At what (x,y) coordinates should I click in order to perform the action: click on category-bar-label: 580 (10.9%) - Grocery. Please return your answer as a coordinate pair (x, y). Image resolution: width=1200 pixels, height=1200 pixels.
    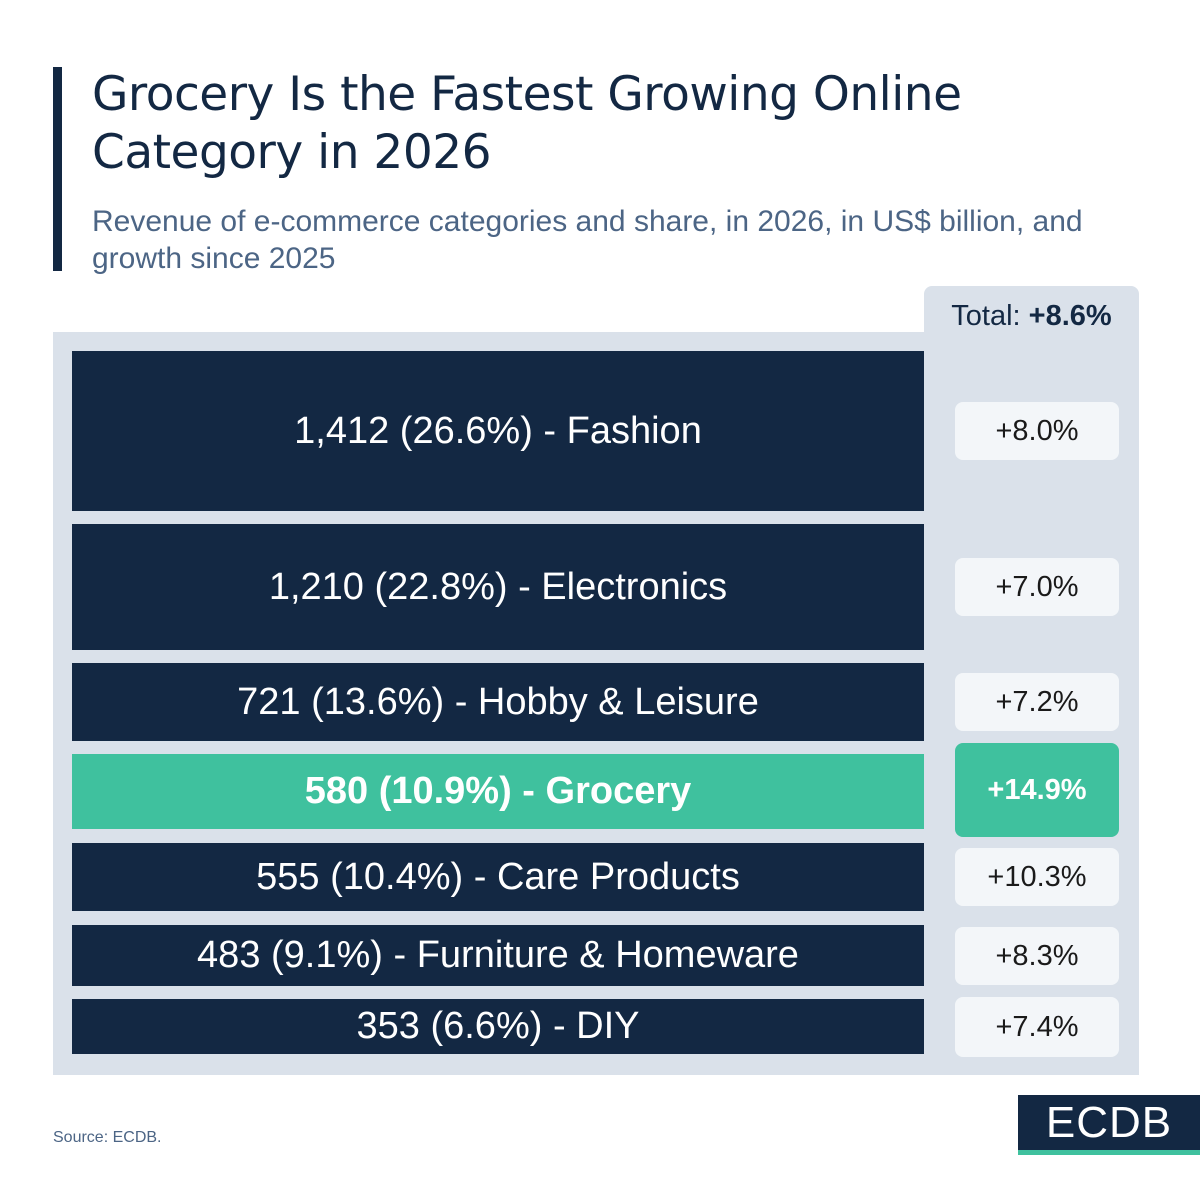
    Looking at the image, I should click on (498, 791).